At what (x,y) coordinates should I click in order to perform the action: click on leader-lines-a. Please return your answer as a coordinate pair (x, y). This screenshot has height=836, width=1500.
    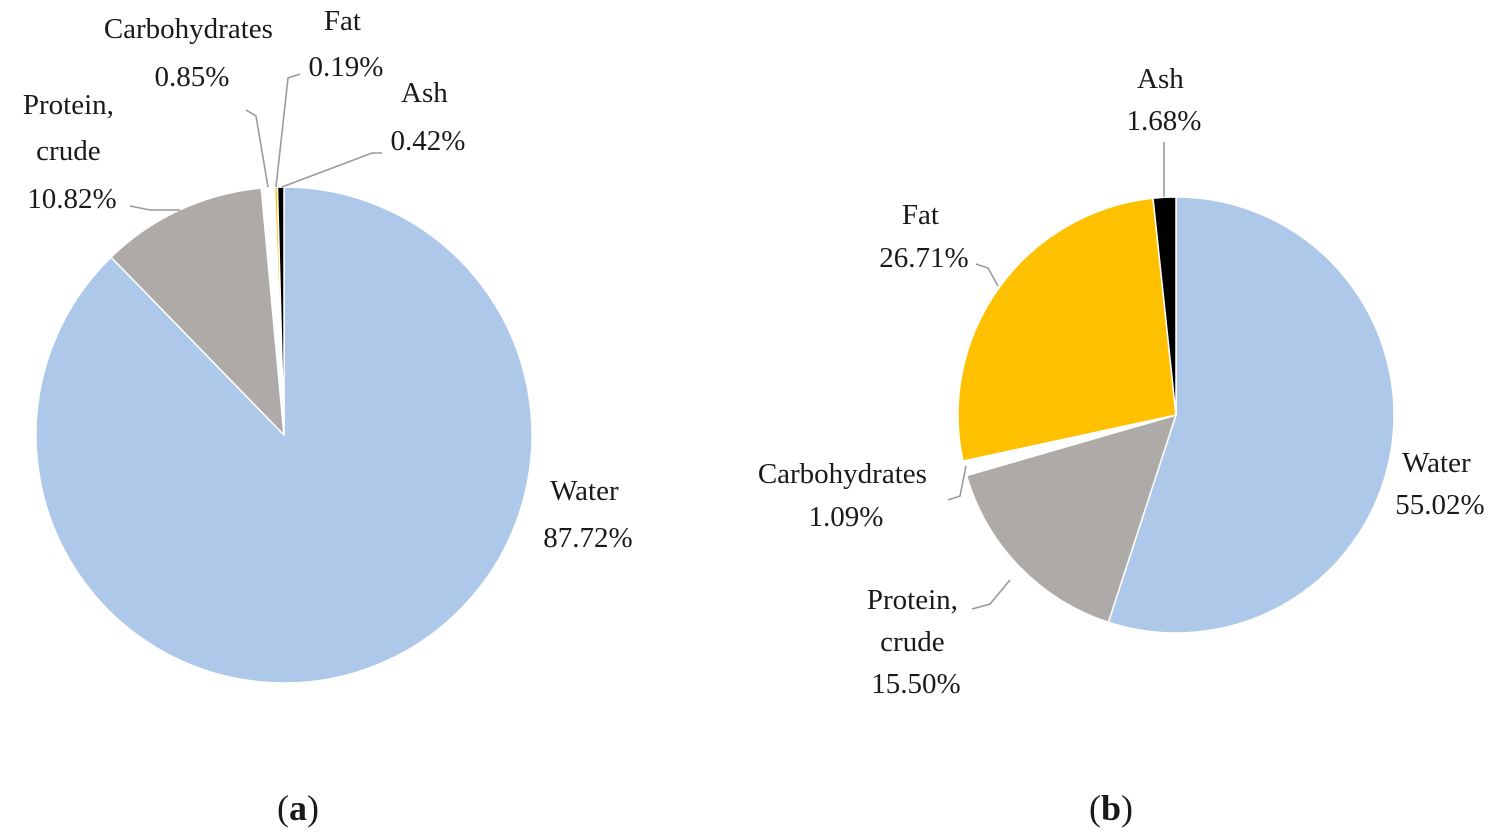
    Looking at the image, I should click on (255, 142).